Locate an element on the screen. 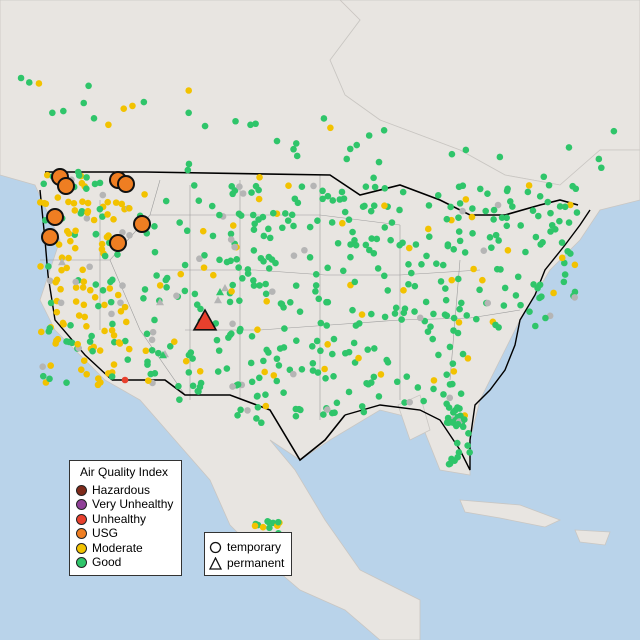  permanent-site-marker is located at coordinates (163, 355).